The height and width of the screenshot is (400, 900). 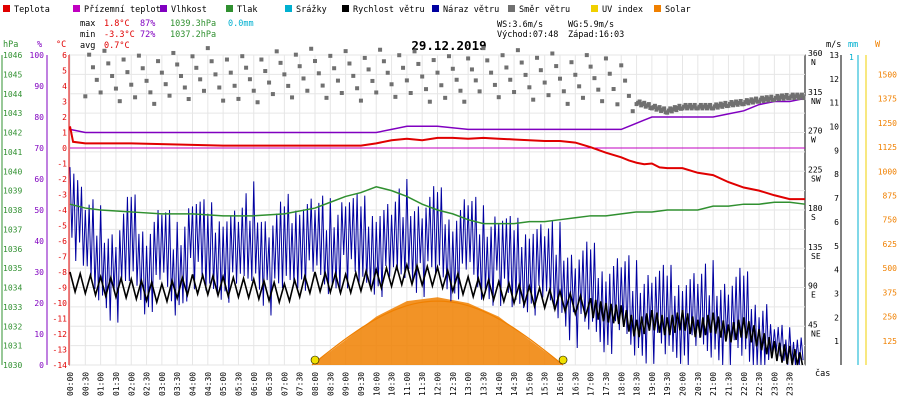 What do you see at coordinates (514, 384) in the screenshot?
I see `x-tick-label: 14:30` at bounding box center [514, 384].